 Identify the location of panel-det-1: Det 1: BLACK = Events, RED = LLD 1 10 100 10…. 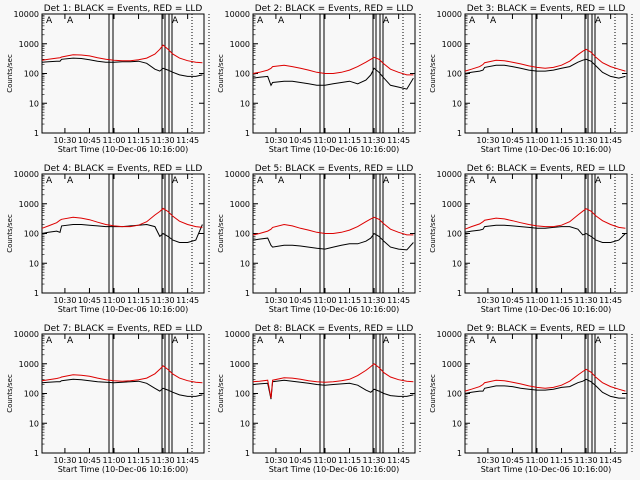
(108, 79).